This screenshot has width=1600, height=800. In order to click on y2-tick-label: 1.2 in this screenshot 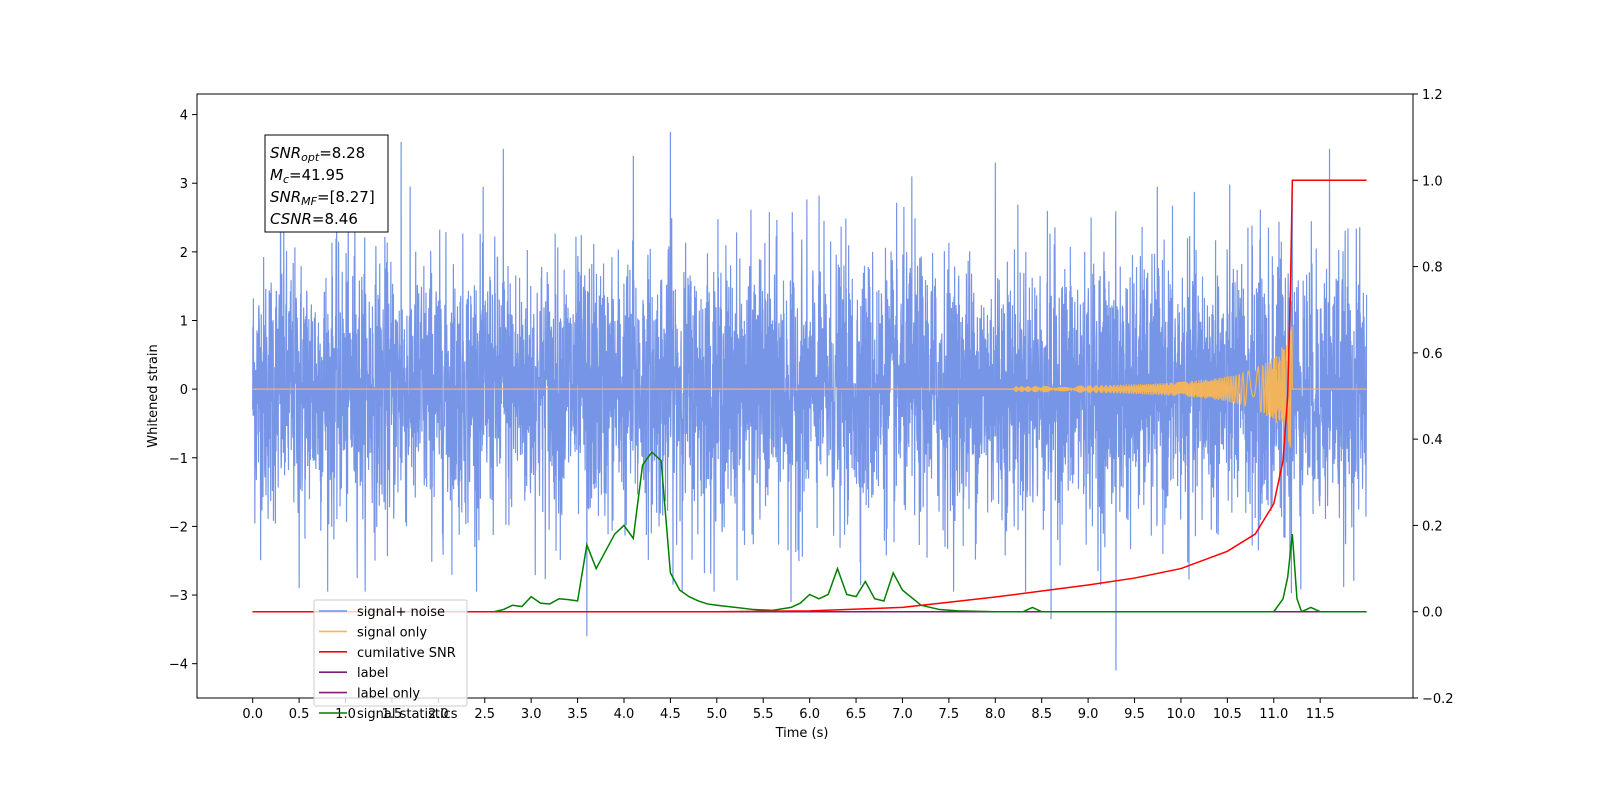, I will do `click(1432, 95)`.